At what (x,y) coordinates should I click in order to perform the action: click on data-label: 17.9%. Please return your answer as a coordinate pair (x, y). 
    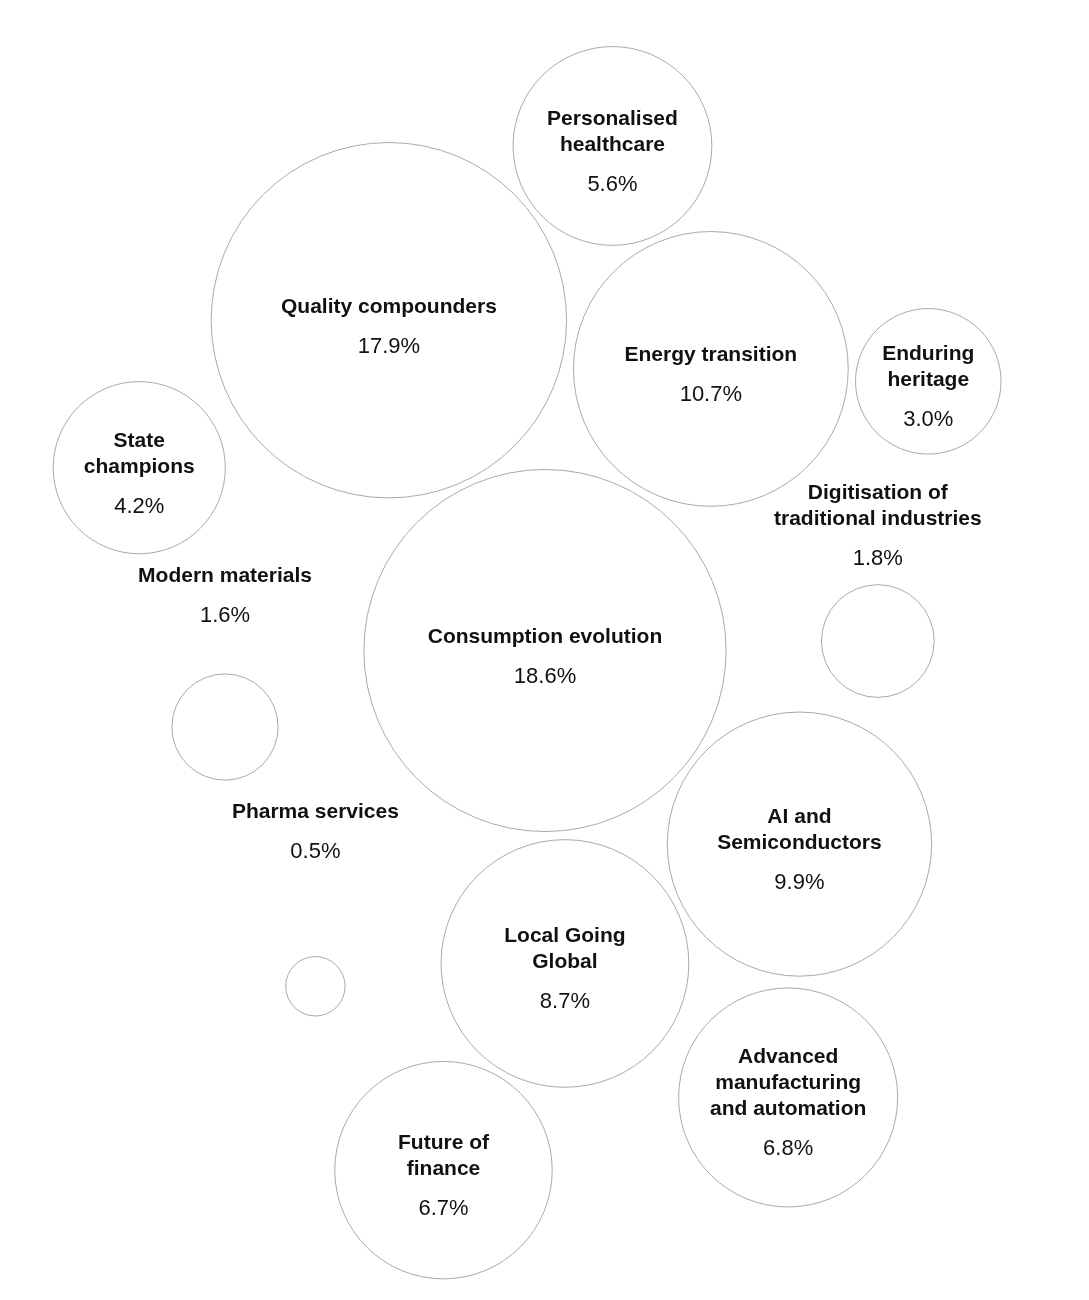
    Looking at the image, I should click on (389, 345).